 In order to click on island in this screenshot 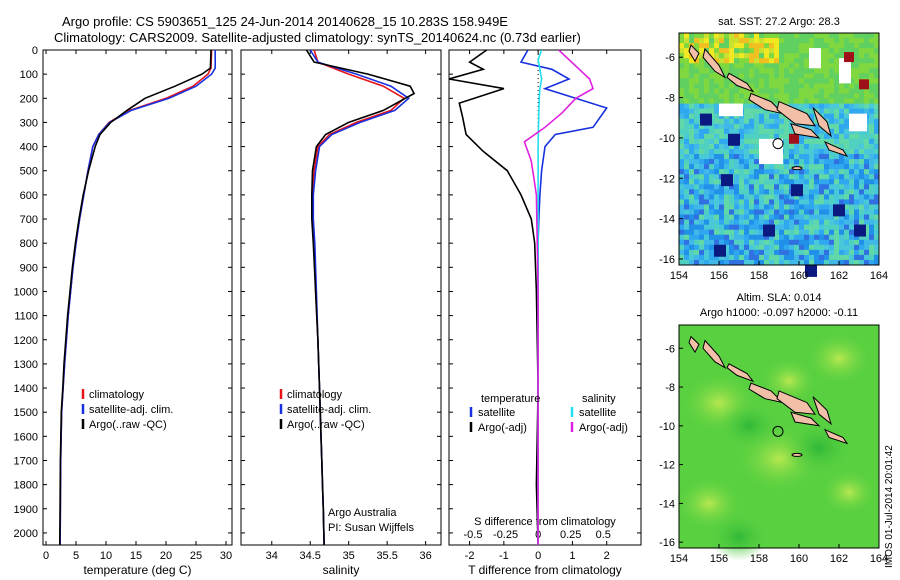, I will do `click(805, 131)`.